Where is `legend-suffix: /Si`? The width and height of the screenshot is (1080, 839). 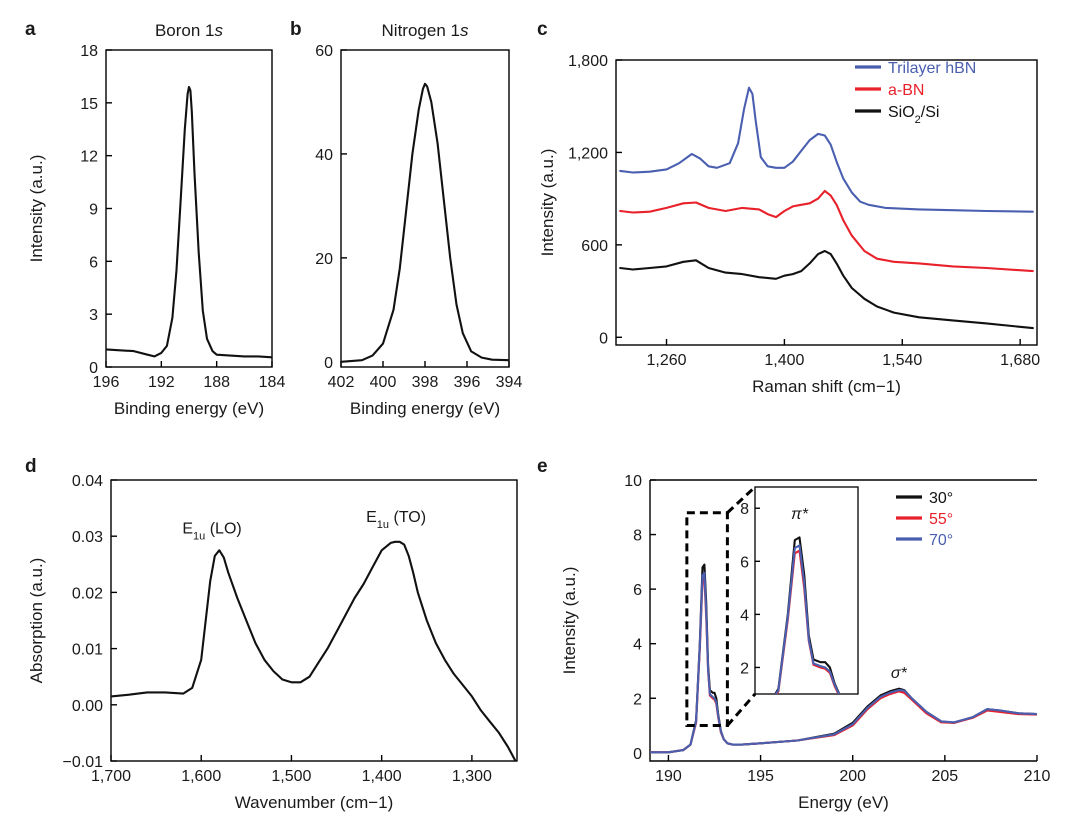
legend-suffix: /Si is located at coordinates (930, 112).